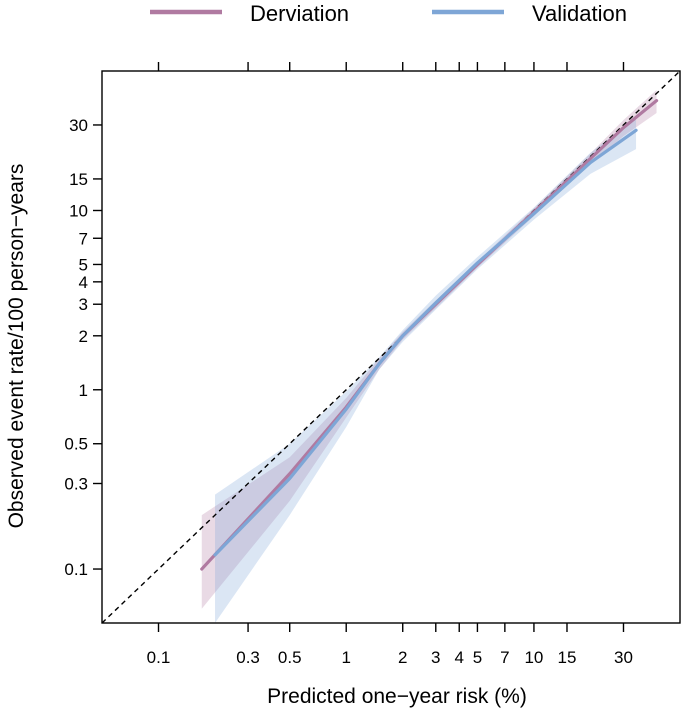  I want to click on x-axis-bottom: 0.1 0.3 0.5 1 2 3 4 5 7 10 15 30, so click(390, 645).